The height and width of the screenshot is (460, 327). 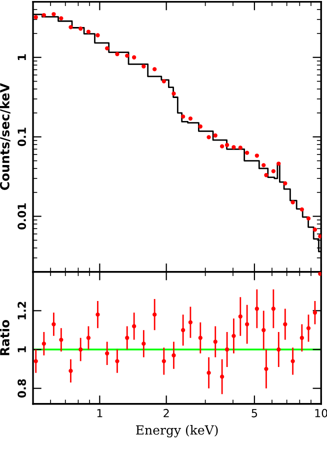 What do you see at coordinates (5, 136) in the screenshot?
I see `y-axis-title: Counts/sec/keV` at bounding box center [5, 136].